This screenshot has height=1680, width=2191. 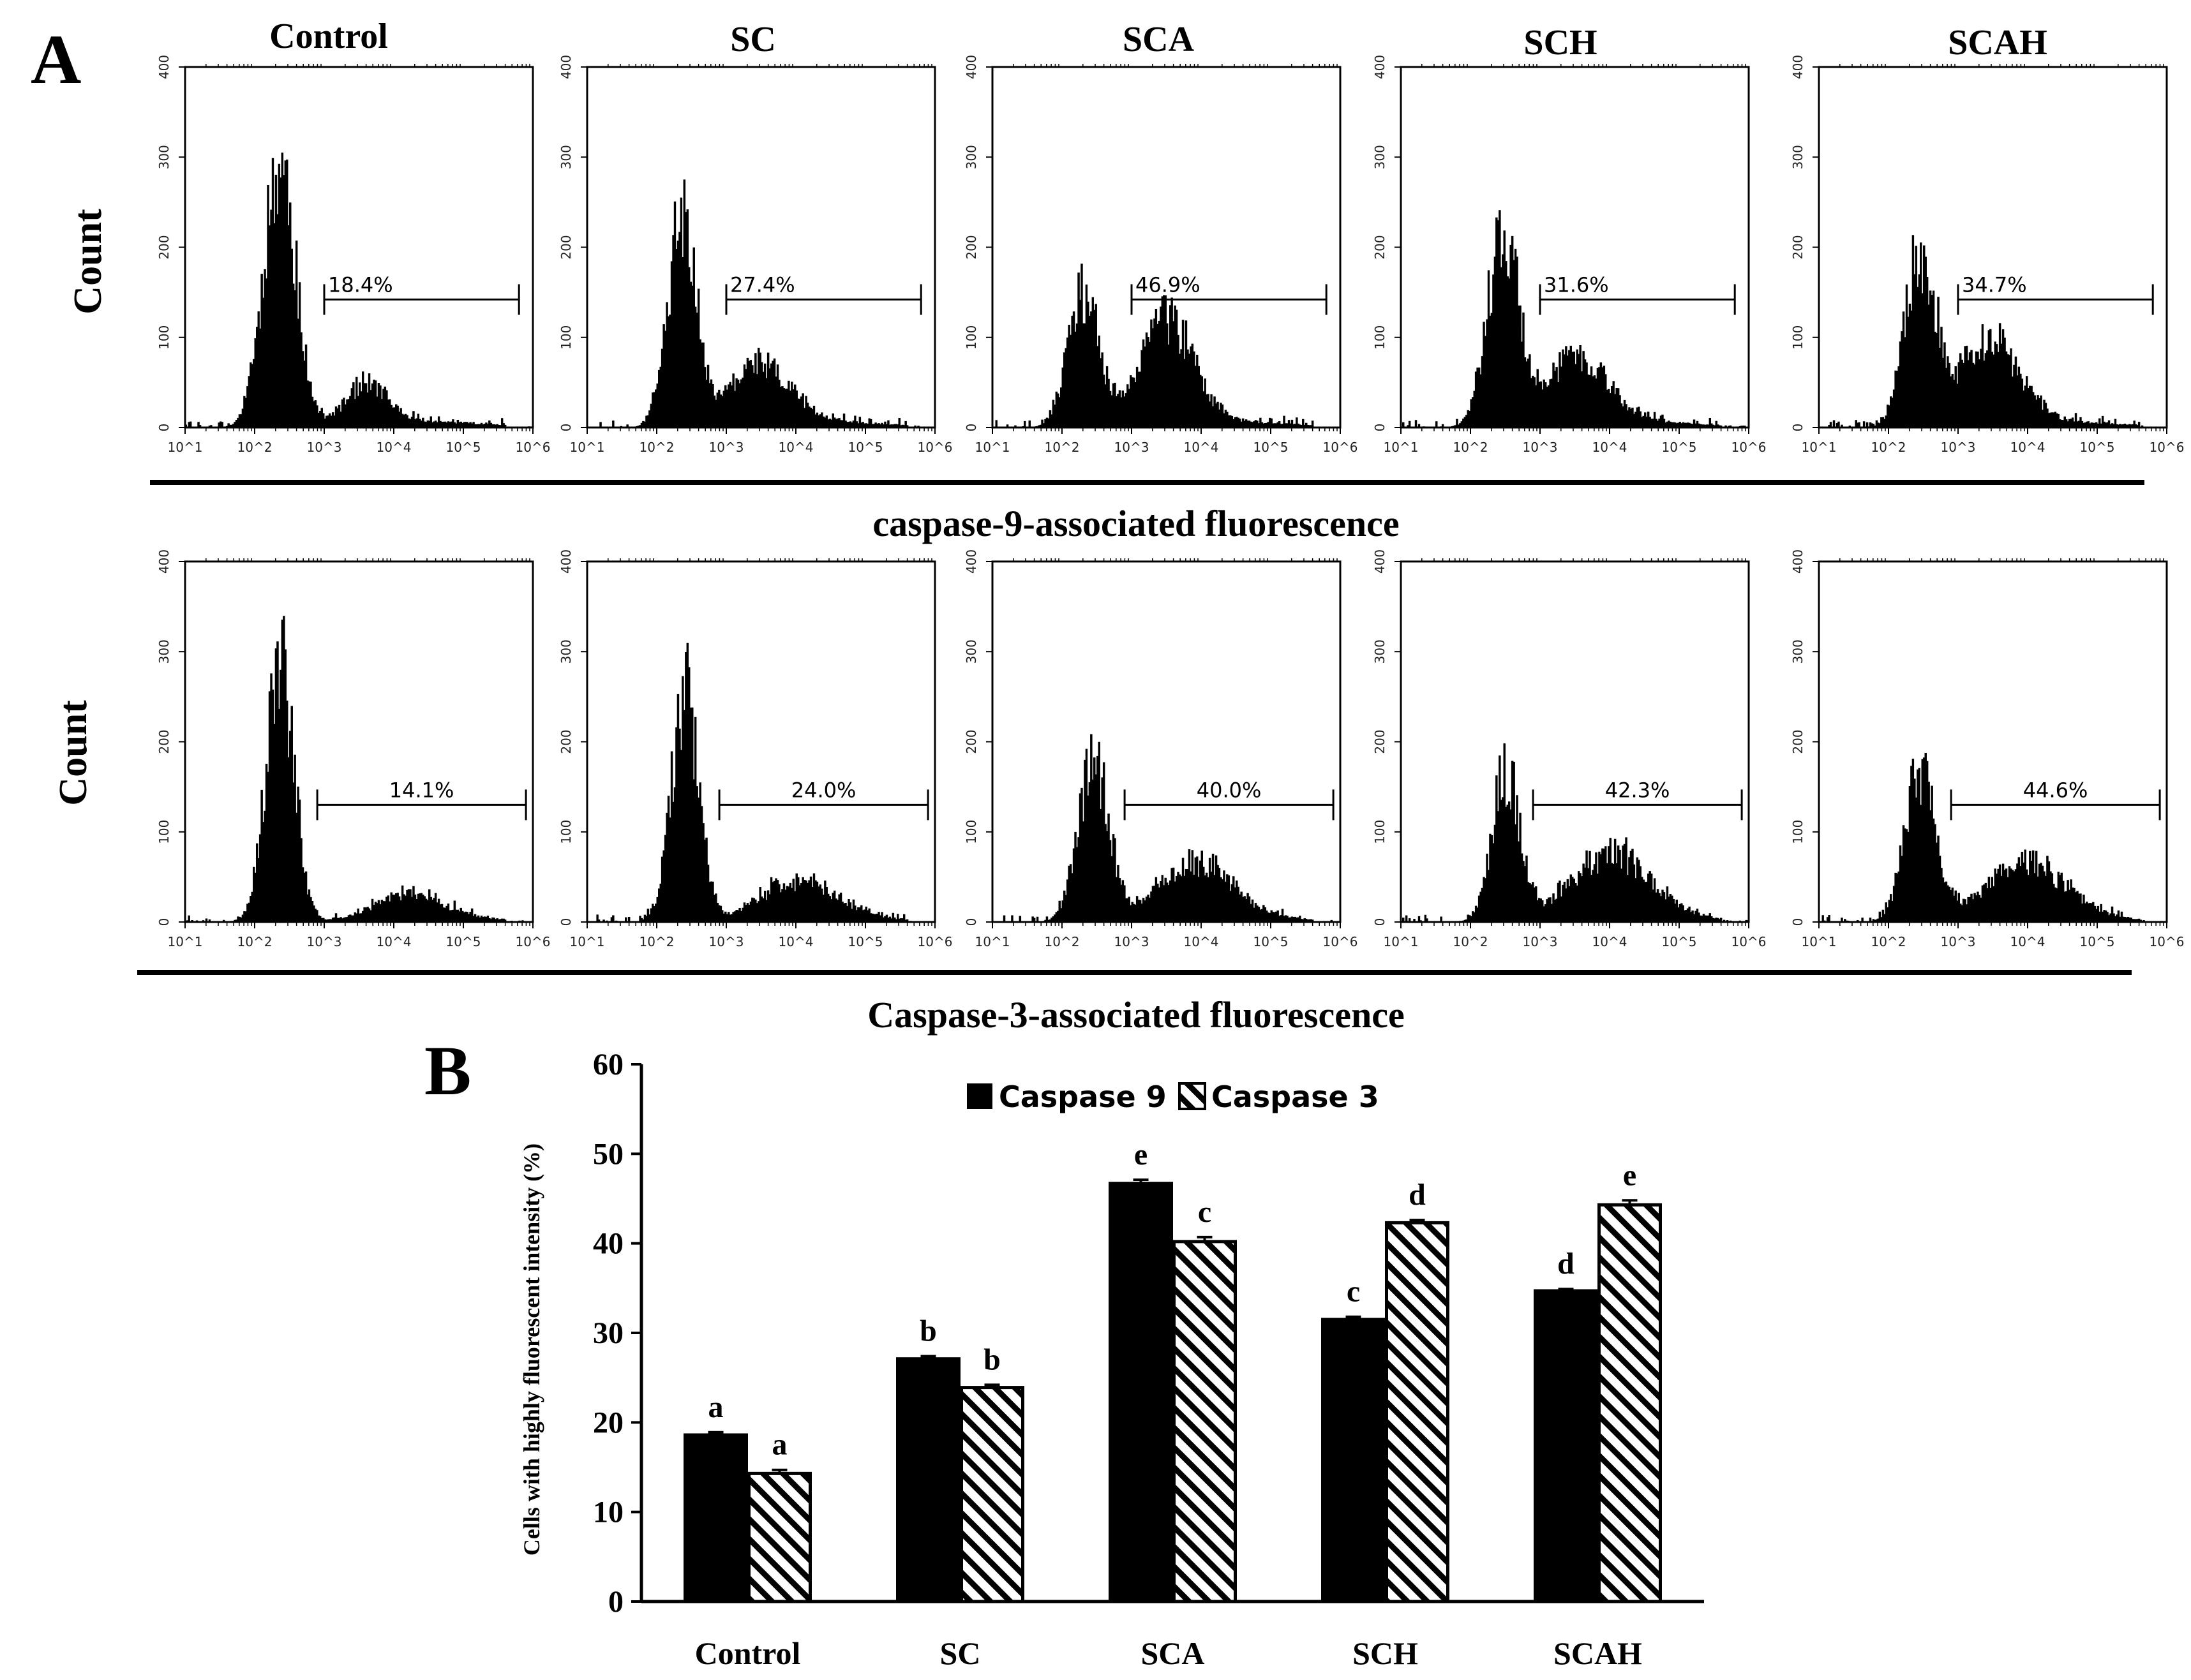 What do you see at coordinates (1565, 1264) in the screenshot?
I see `significance-letter: d` at bounding box center [1565, 1264].